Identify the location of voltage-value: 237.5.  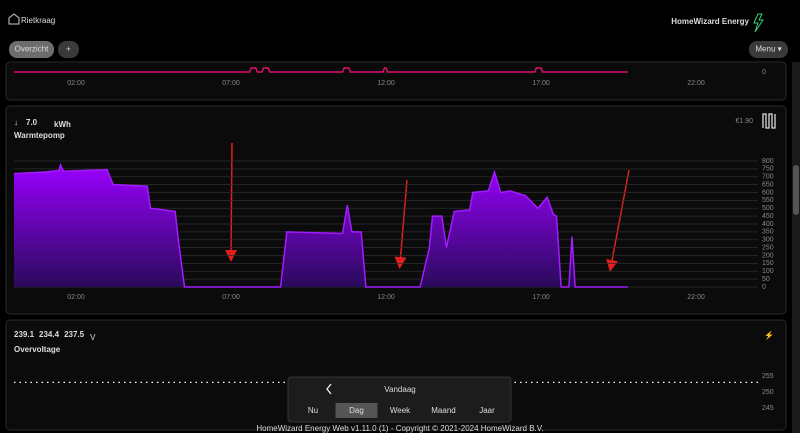
(74, 334).